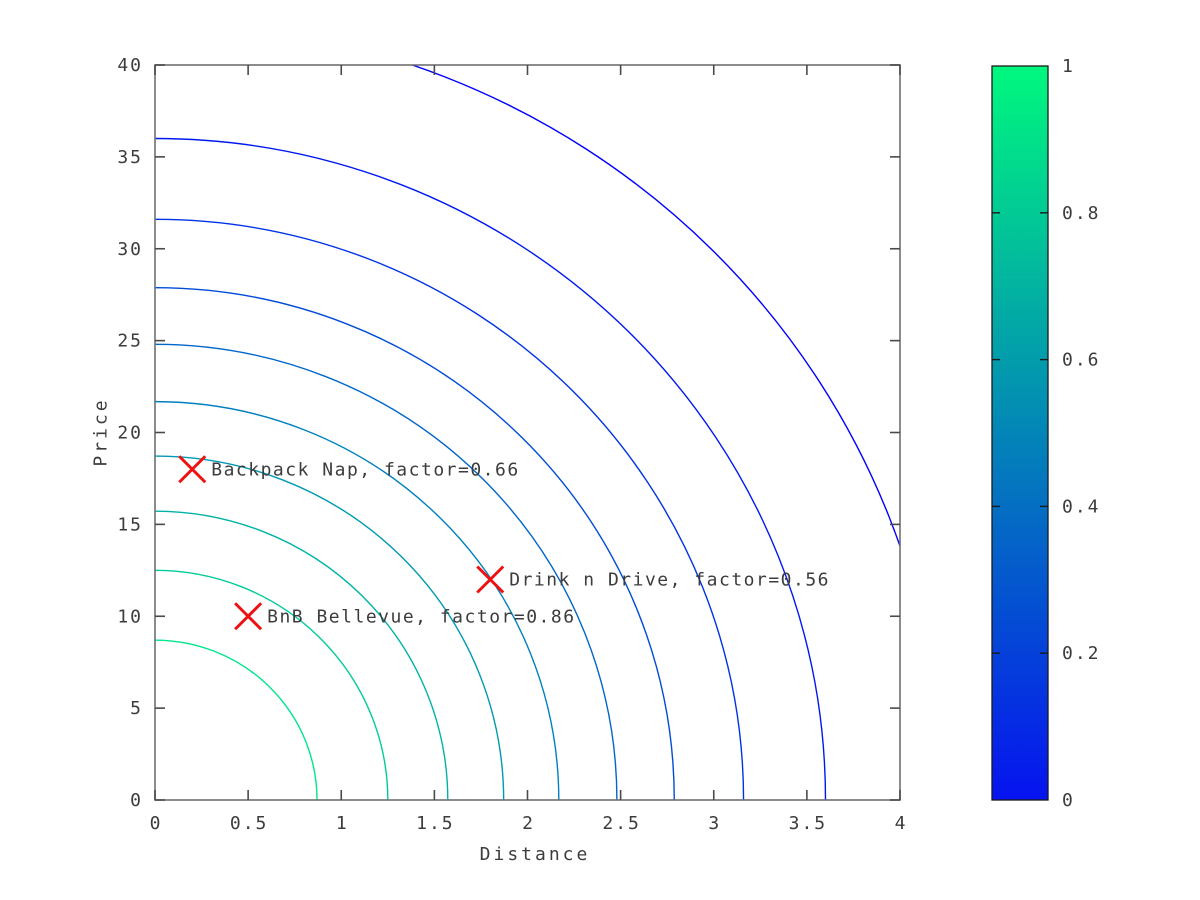 The image size is (1200, 900). Describe the element at coordinates (342, 823) in the screenshot. I see `x-tick-label: 1` at that location.